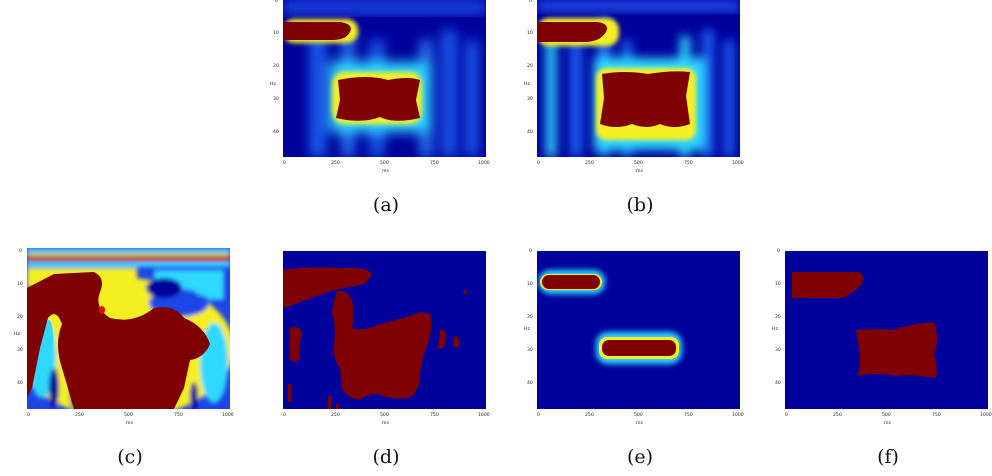 This screenshot has height=476, width=992. What do you see at coordinates (382, 345) in the screenshot?
I see `mask-region-body` at bounding box center [382, 345].